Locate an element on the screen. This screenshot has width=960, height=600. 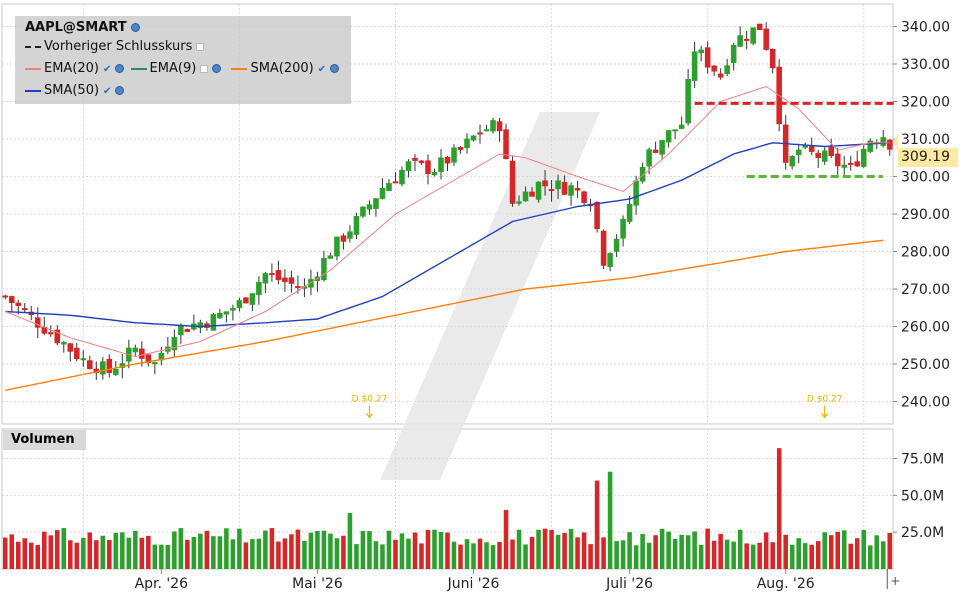
dividend-label: D $0.27 is located at coordinates (370, 400).